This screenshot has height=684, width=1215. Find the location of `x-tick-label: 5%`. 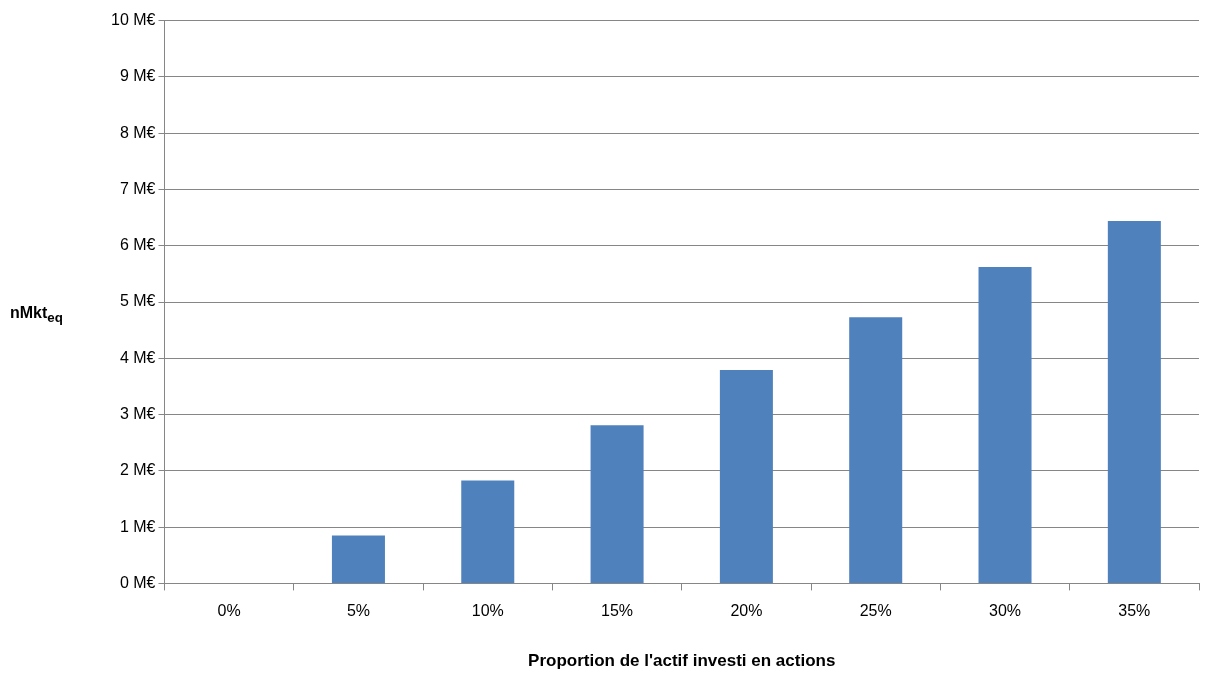

x-tick-label: 5% is located at coordinates (358, 611).